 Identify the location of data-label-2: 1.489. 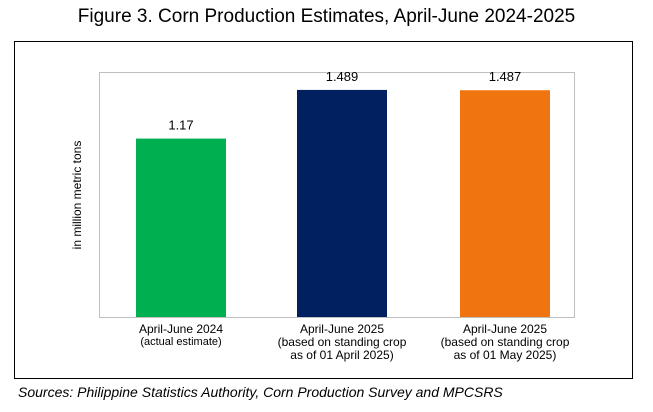
(342, 76).